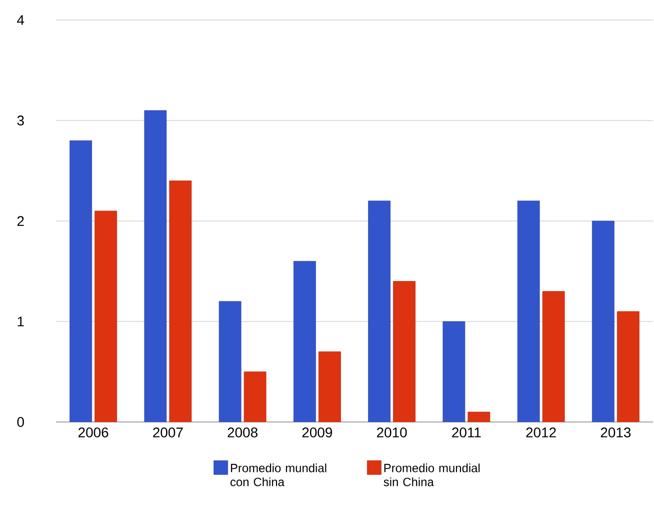 The height and width of the screenshot is (510, 654). I want to click on x-tick-label: 2011, so click(466, 433).